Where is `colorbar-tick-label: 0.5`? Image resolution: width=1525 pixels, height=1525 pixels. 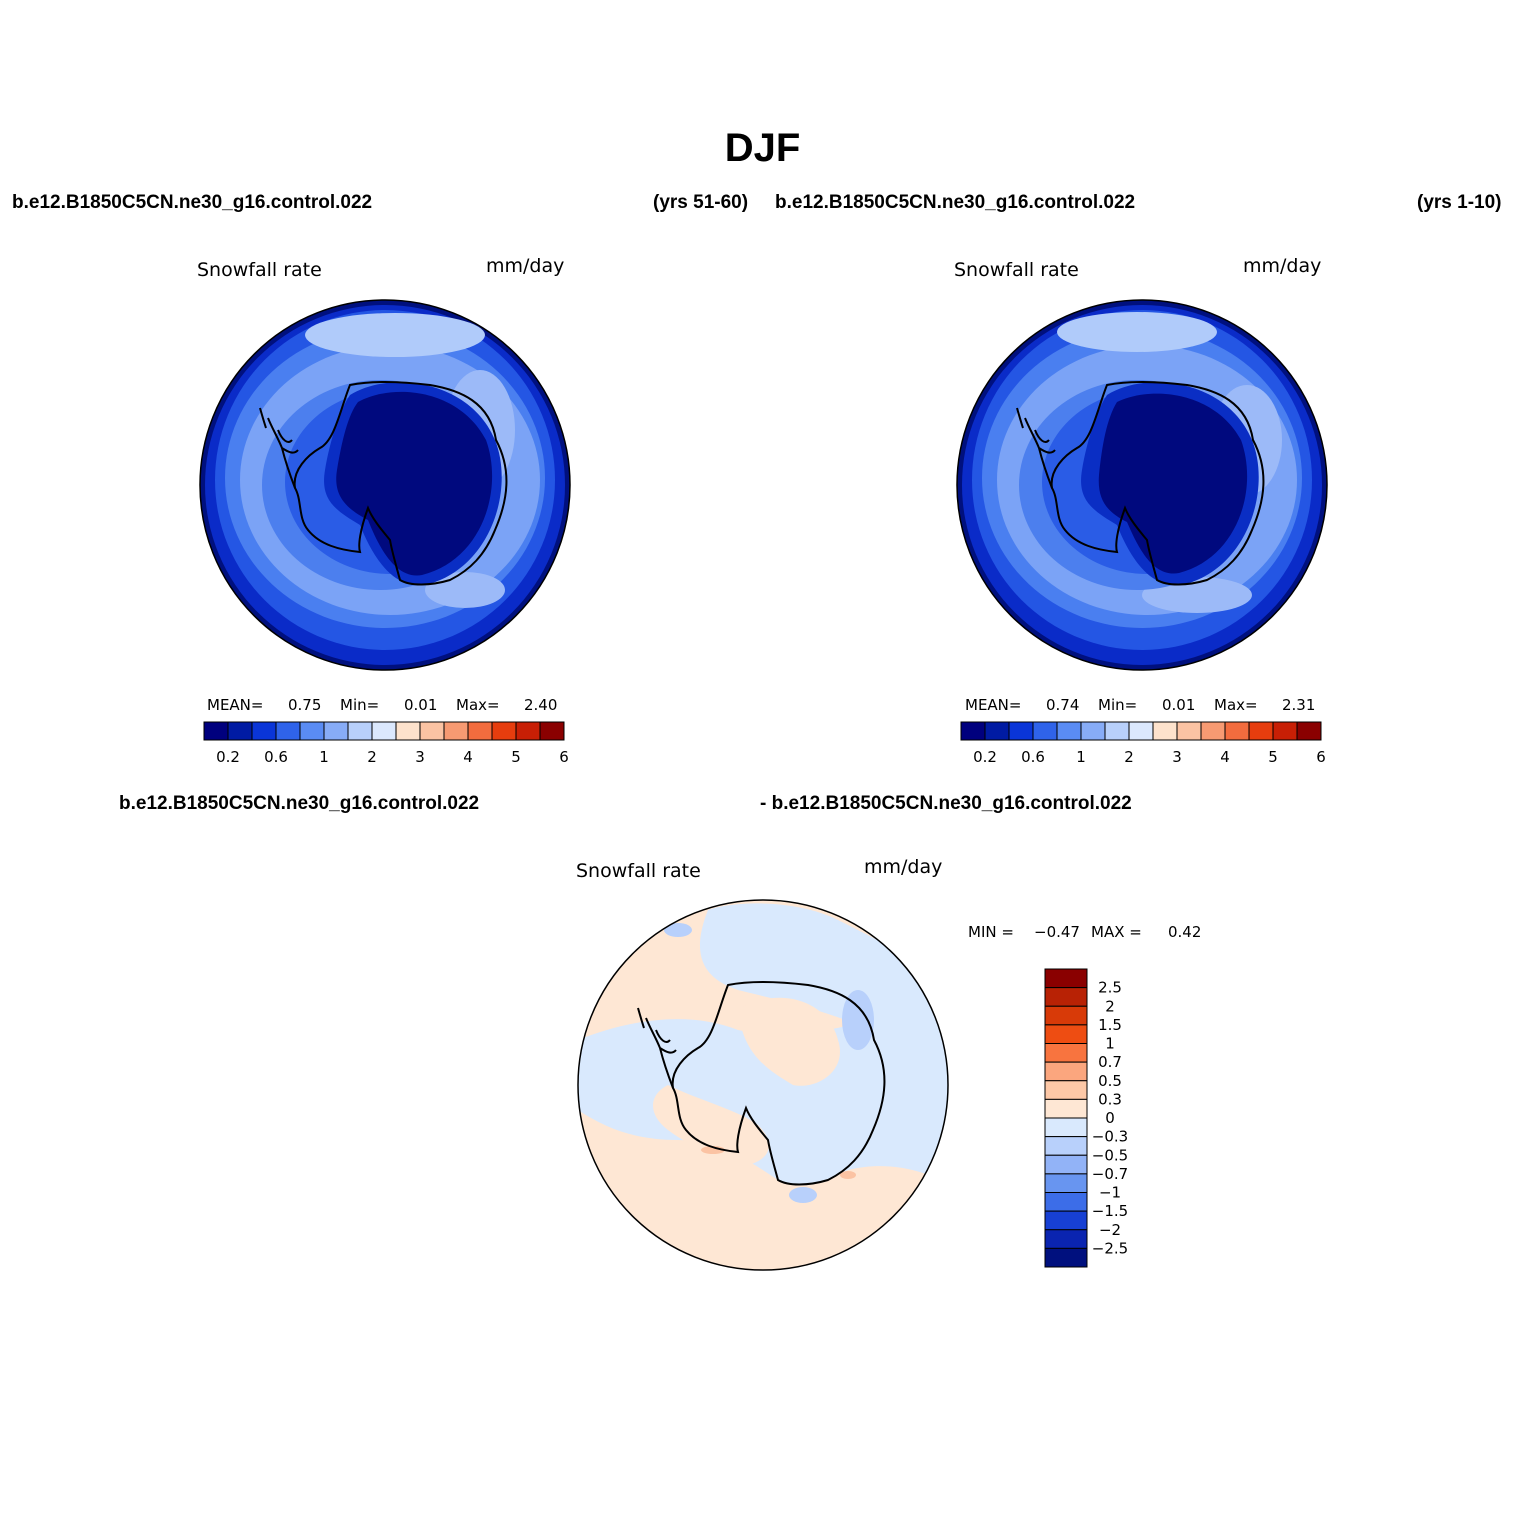
colorbar-tick-label: 0.5 is located at coordinates (1110, 1081).